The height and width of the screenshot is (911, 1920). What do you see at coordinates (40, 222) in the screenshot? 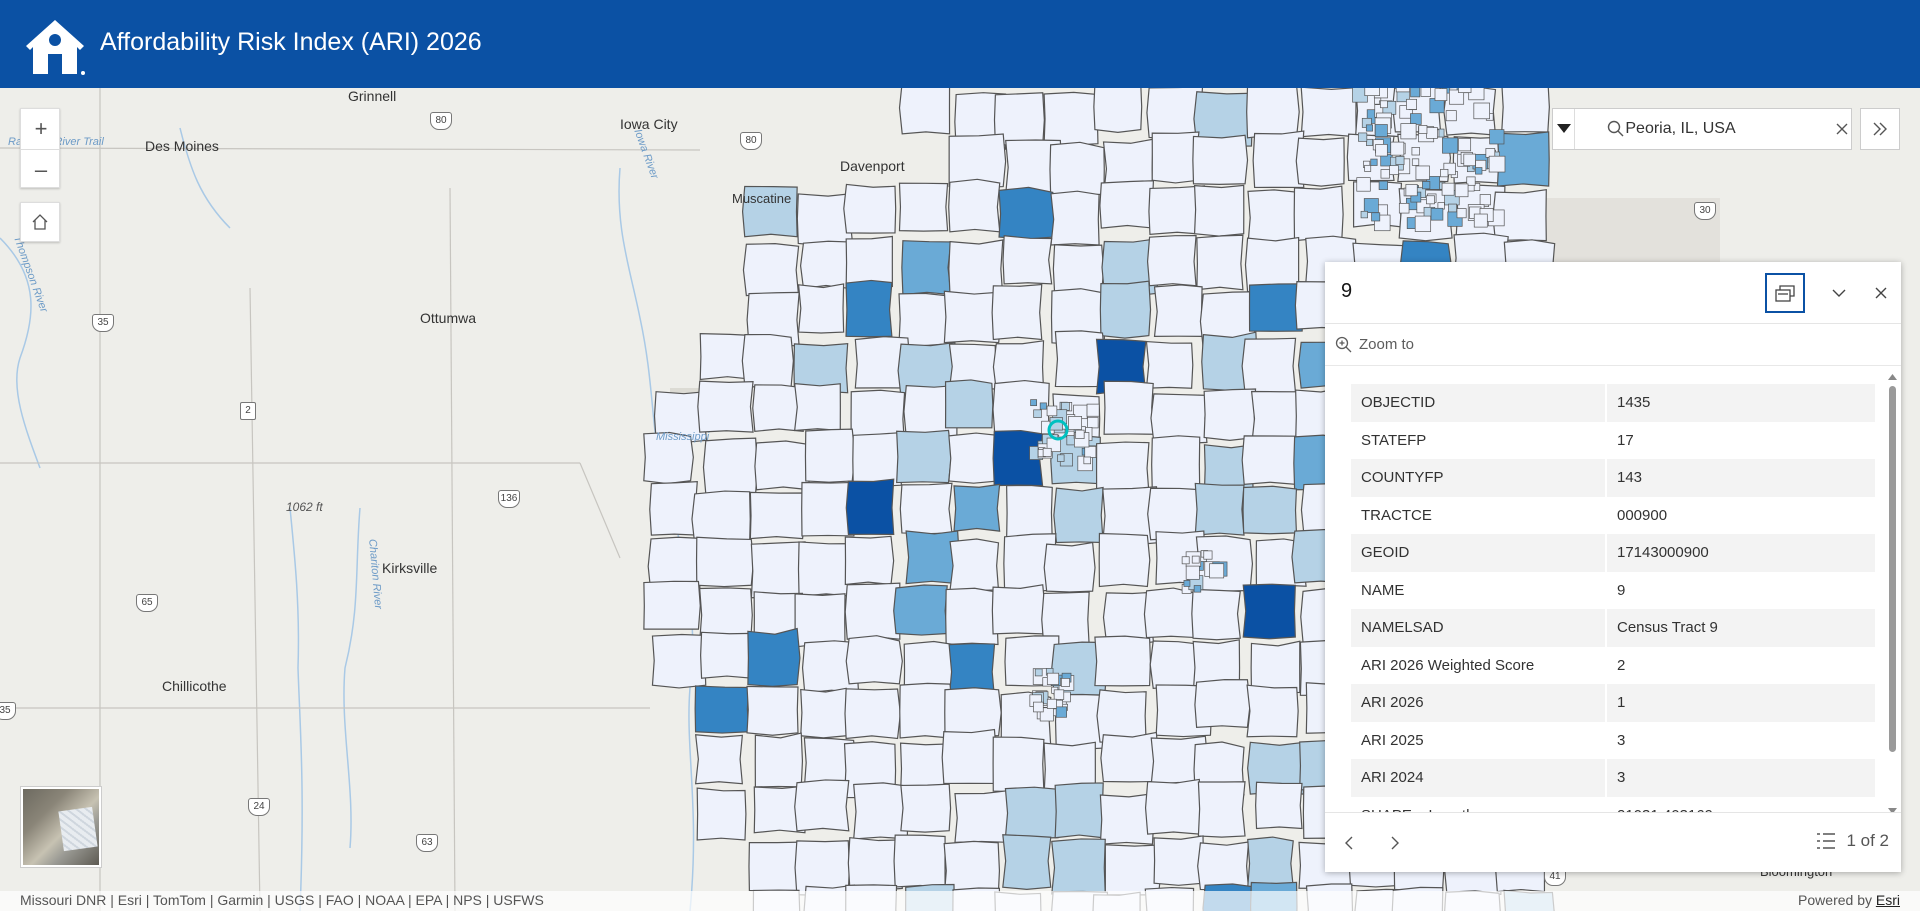
I see `home-button` at bounding box center [40, 222].